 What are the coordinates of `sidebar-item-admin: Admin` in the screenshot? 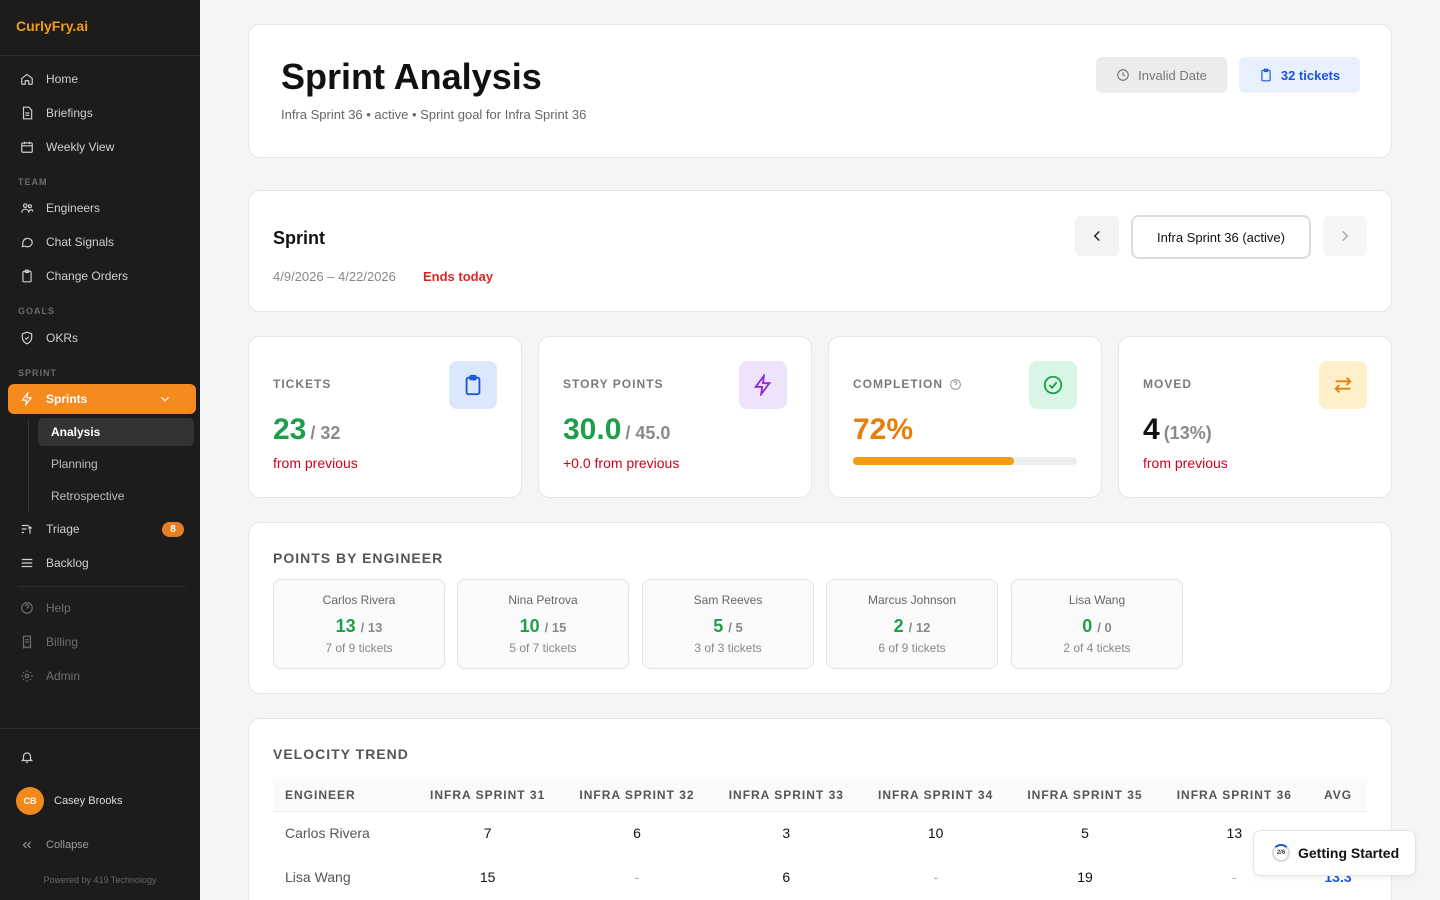 It's located at (102, 676).